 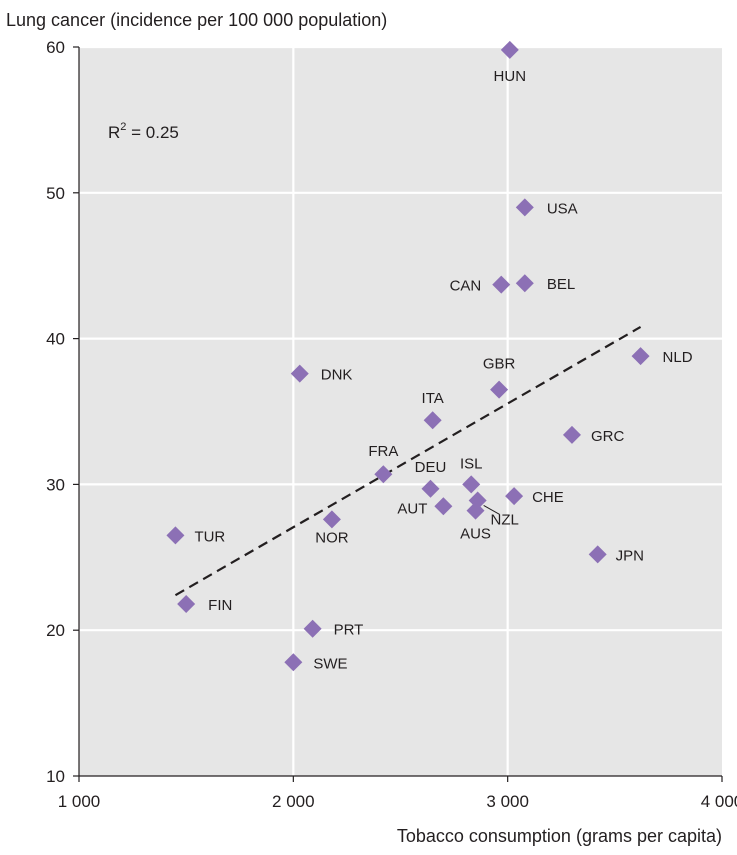 What do you see at coordinates (220, 605) in the screenshot?
I see `point-label-fin: FIN` at bounding box center [220, 605].